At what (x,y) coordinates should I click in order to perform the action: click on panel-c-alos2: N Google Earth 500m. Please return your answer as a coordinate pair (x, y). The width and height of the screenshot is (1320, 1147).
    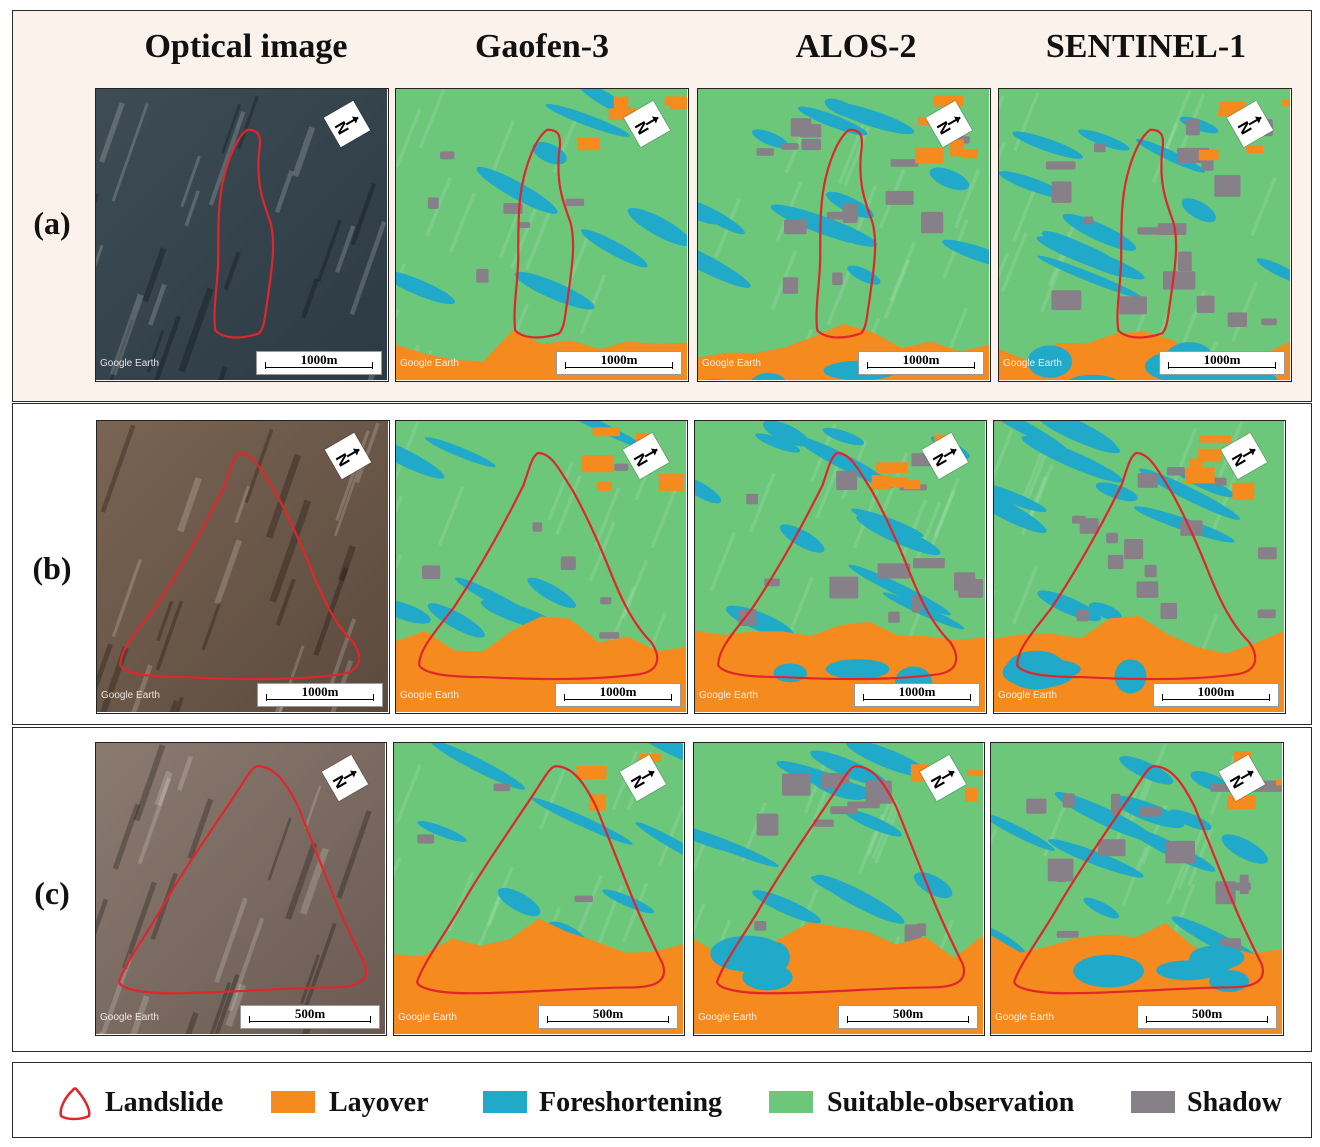
    Looking at the image, I should click on (839, 889).